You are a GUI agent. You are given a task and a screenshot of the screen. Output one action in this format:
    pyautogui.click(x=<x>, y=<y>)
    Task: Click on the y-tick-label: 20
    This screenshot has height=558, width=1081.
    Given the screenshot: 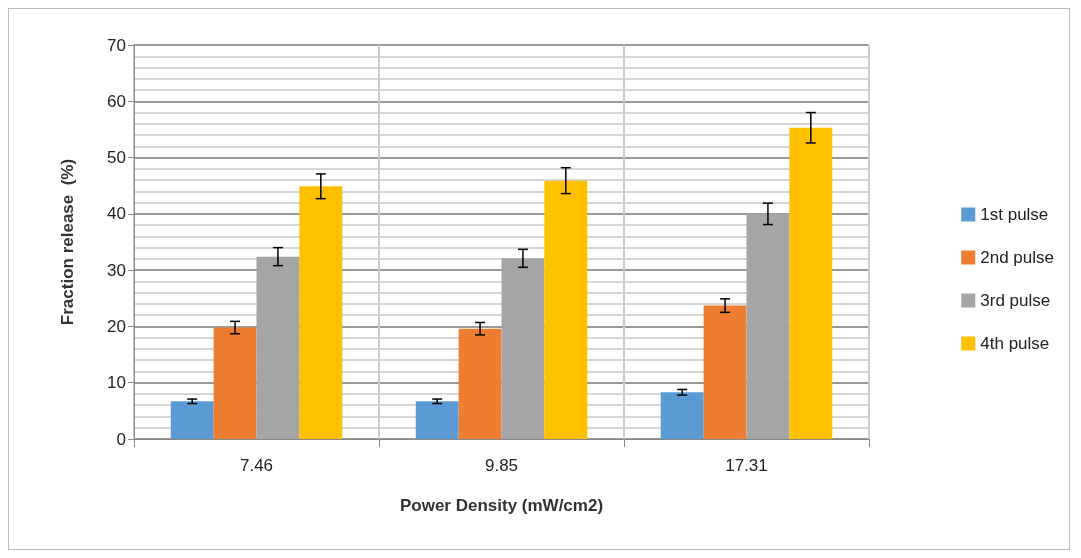 What is the action you would take?
    pyautogui.click(x=116, y=326)
    